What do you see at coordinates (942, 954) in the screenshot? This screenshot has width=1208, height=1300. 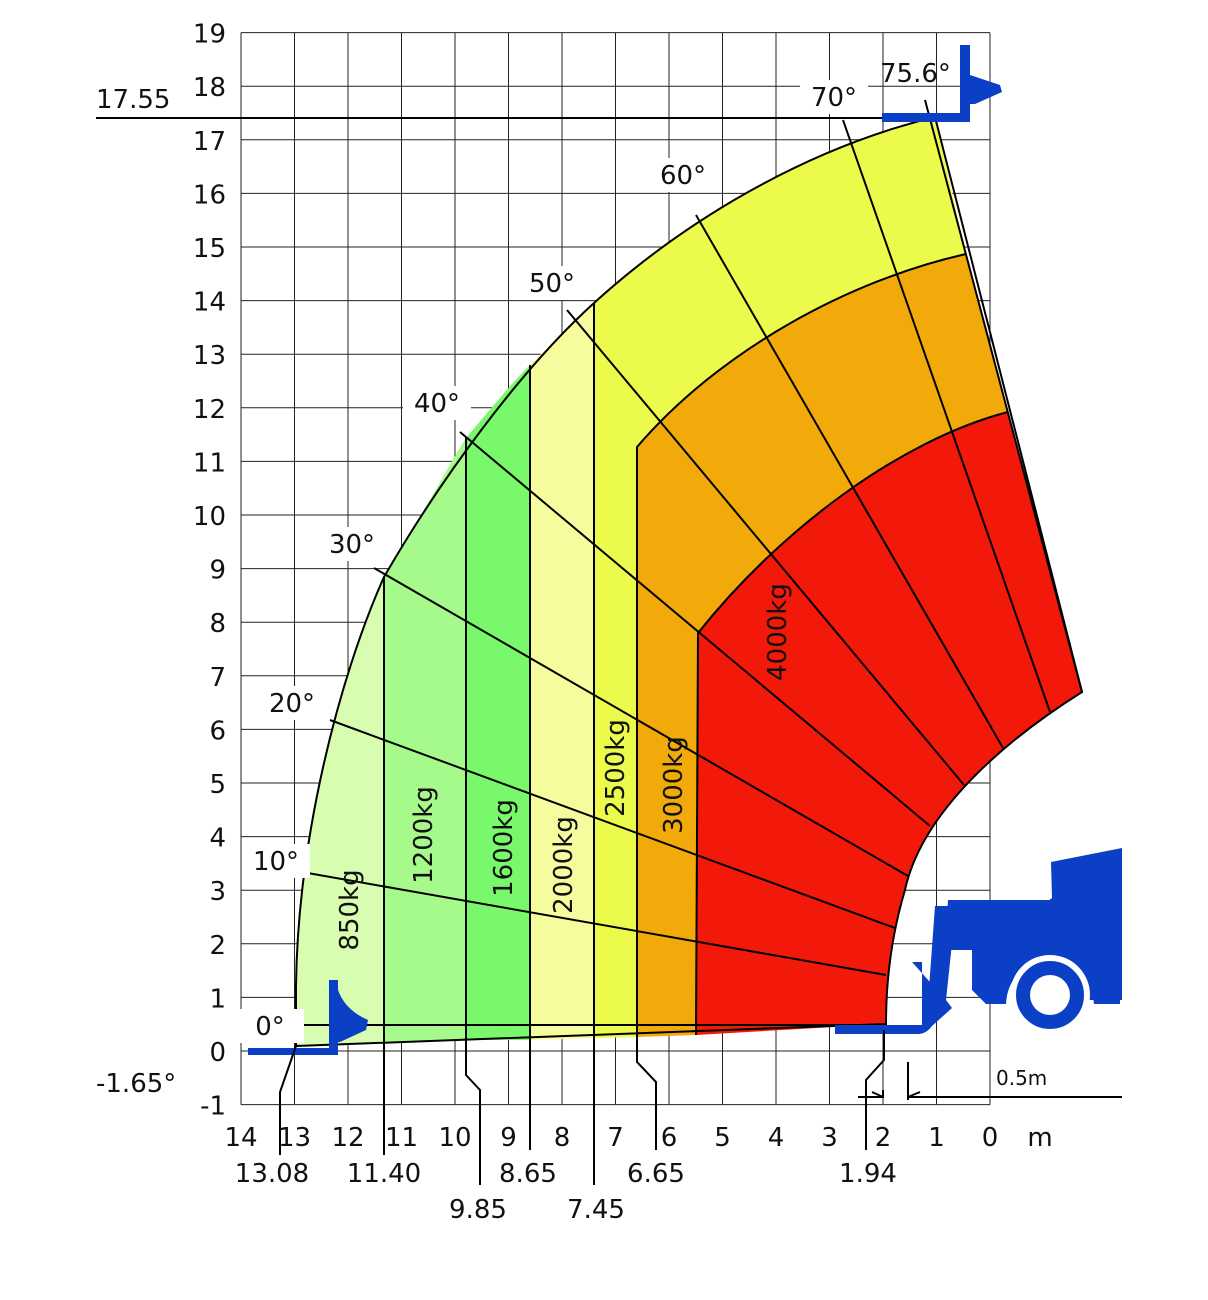 I see `boom-arm` at bounding box center [942, 954].